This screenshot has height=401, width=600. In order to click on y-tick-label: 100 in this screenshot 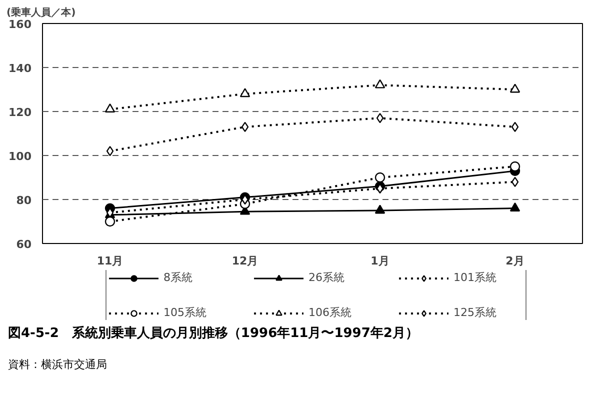, I will do `click(20, 156)`.